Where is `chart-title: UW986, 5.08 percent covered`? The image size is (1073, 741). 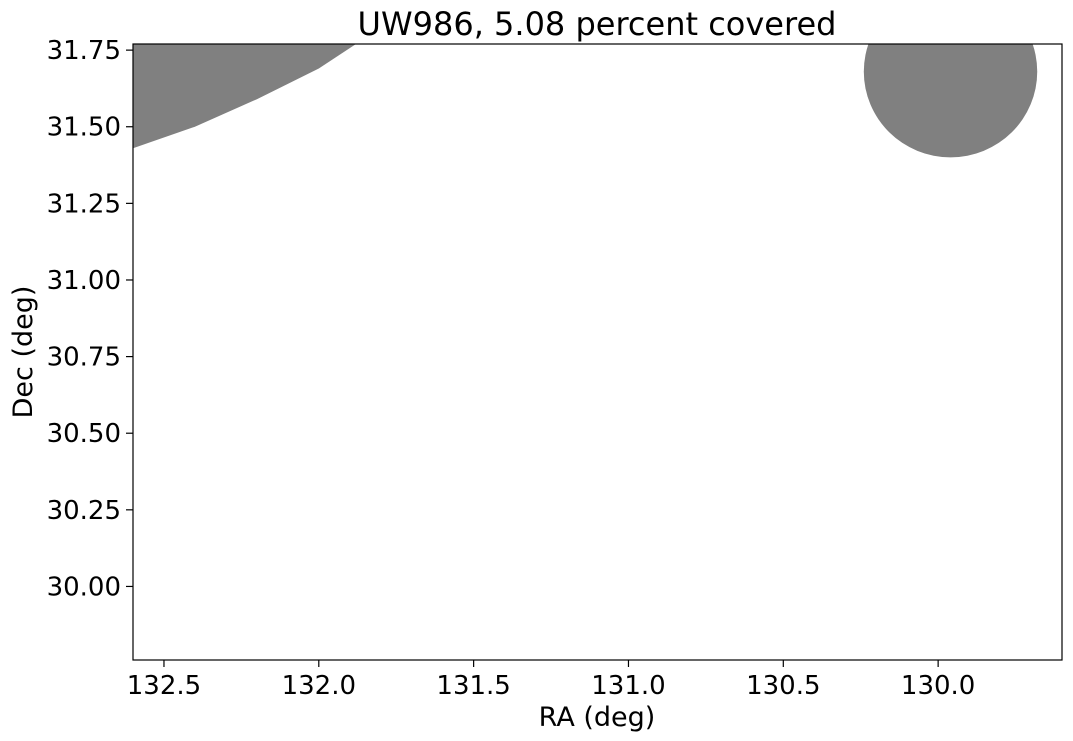
chart-title: UW986, 5.08 percent covered is located at coordinates (597, 24).